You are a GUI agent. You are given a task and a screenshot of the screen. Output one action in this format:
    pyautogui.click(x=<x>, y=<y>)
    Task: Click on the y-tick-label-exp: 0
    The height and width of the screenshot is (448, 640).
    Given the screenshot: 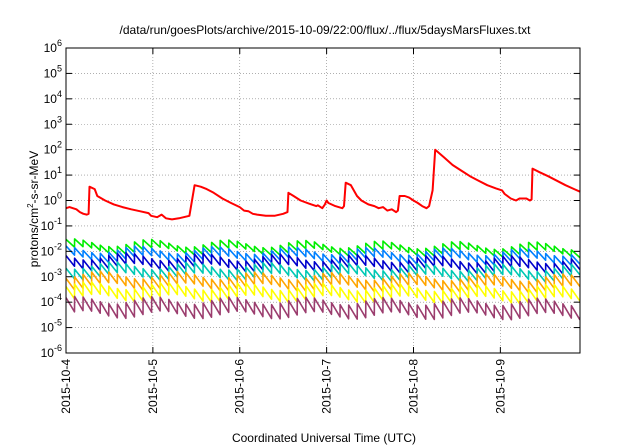 What is the action you would take?
    pyautogui.click(x=59, y=196)
    